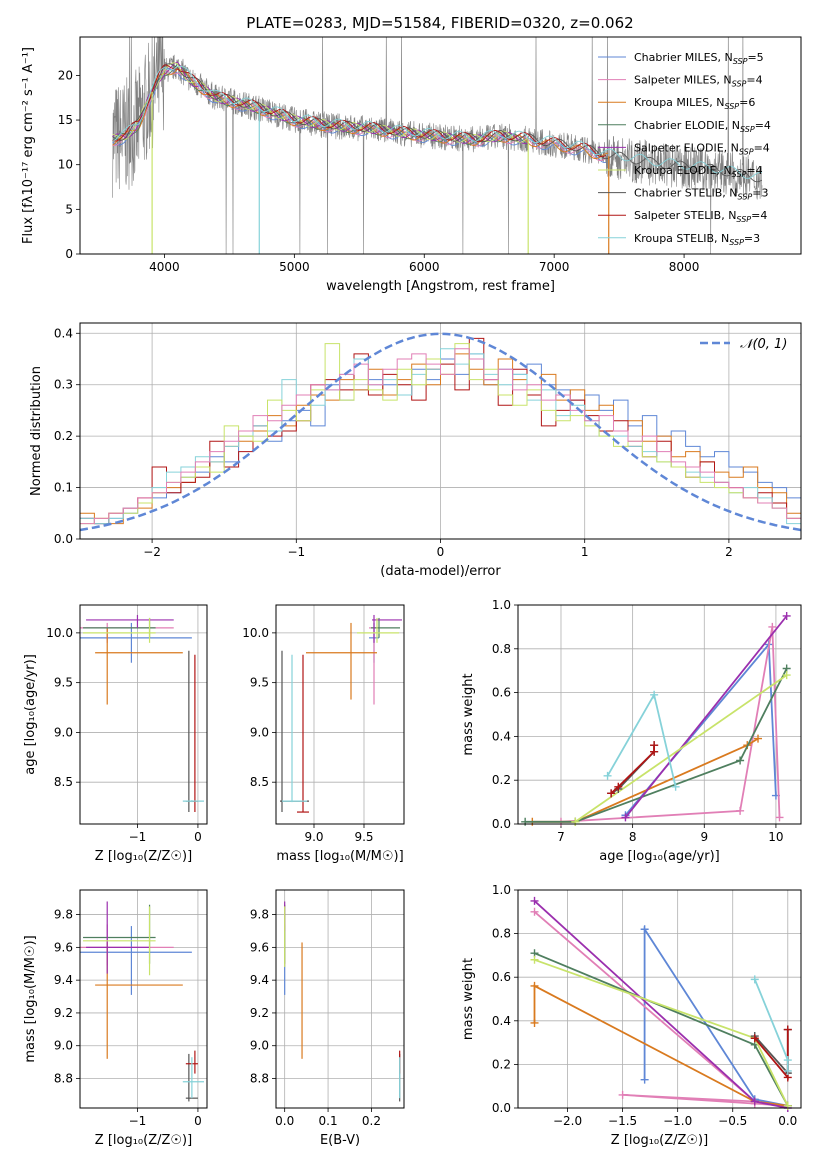 The height and width of the screenshot is (1170, 819). What do you see at coordinates (685, 215) in the screenshot?
I see `legend-entry-label: Salpeter STELIB, N` at bounding box center [685, 215].